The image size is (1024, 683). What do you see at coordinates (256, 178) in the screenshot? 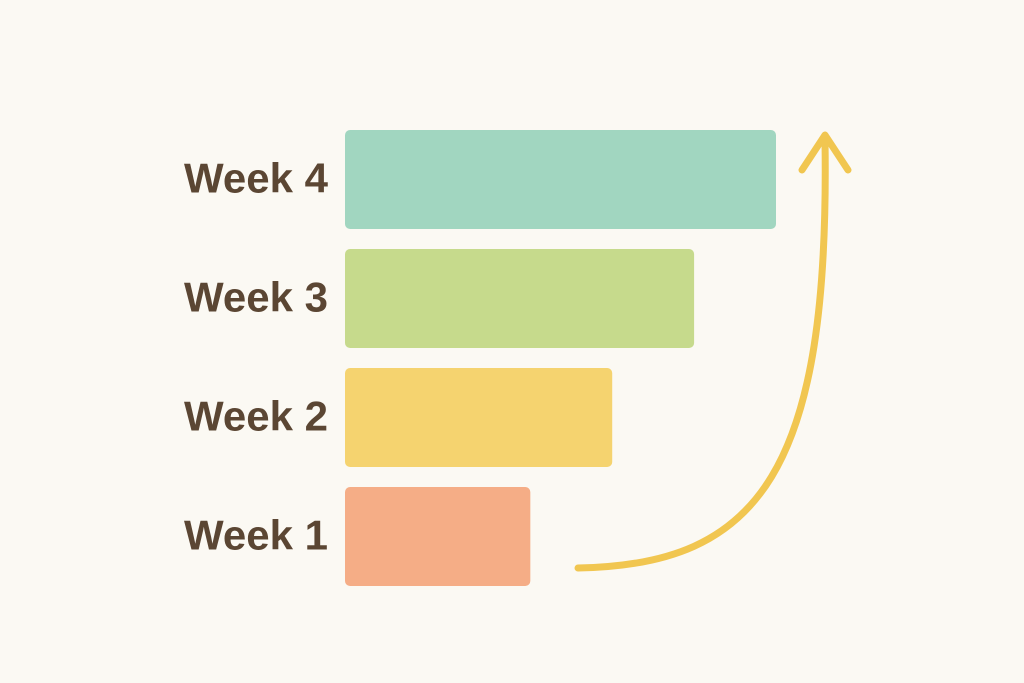
I see `y-tick-label: Week 4` at bounding box center [256, 178].